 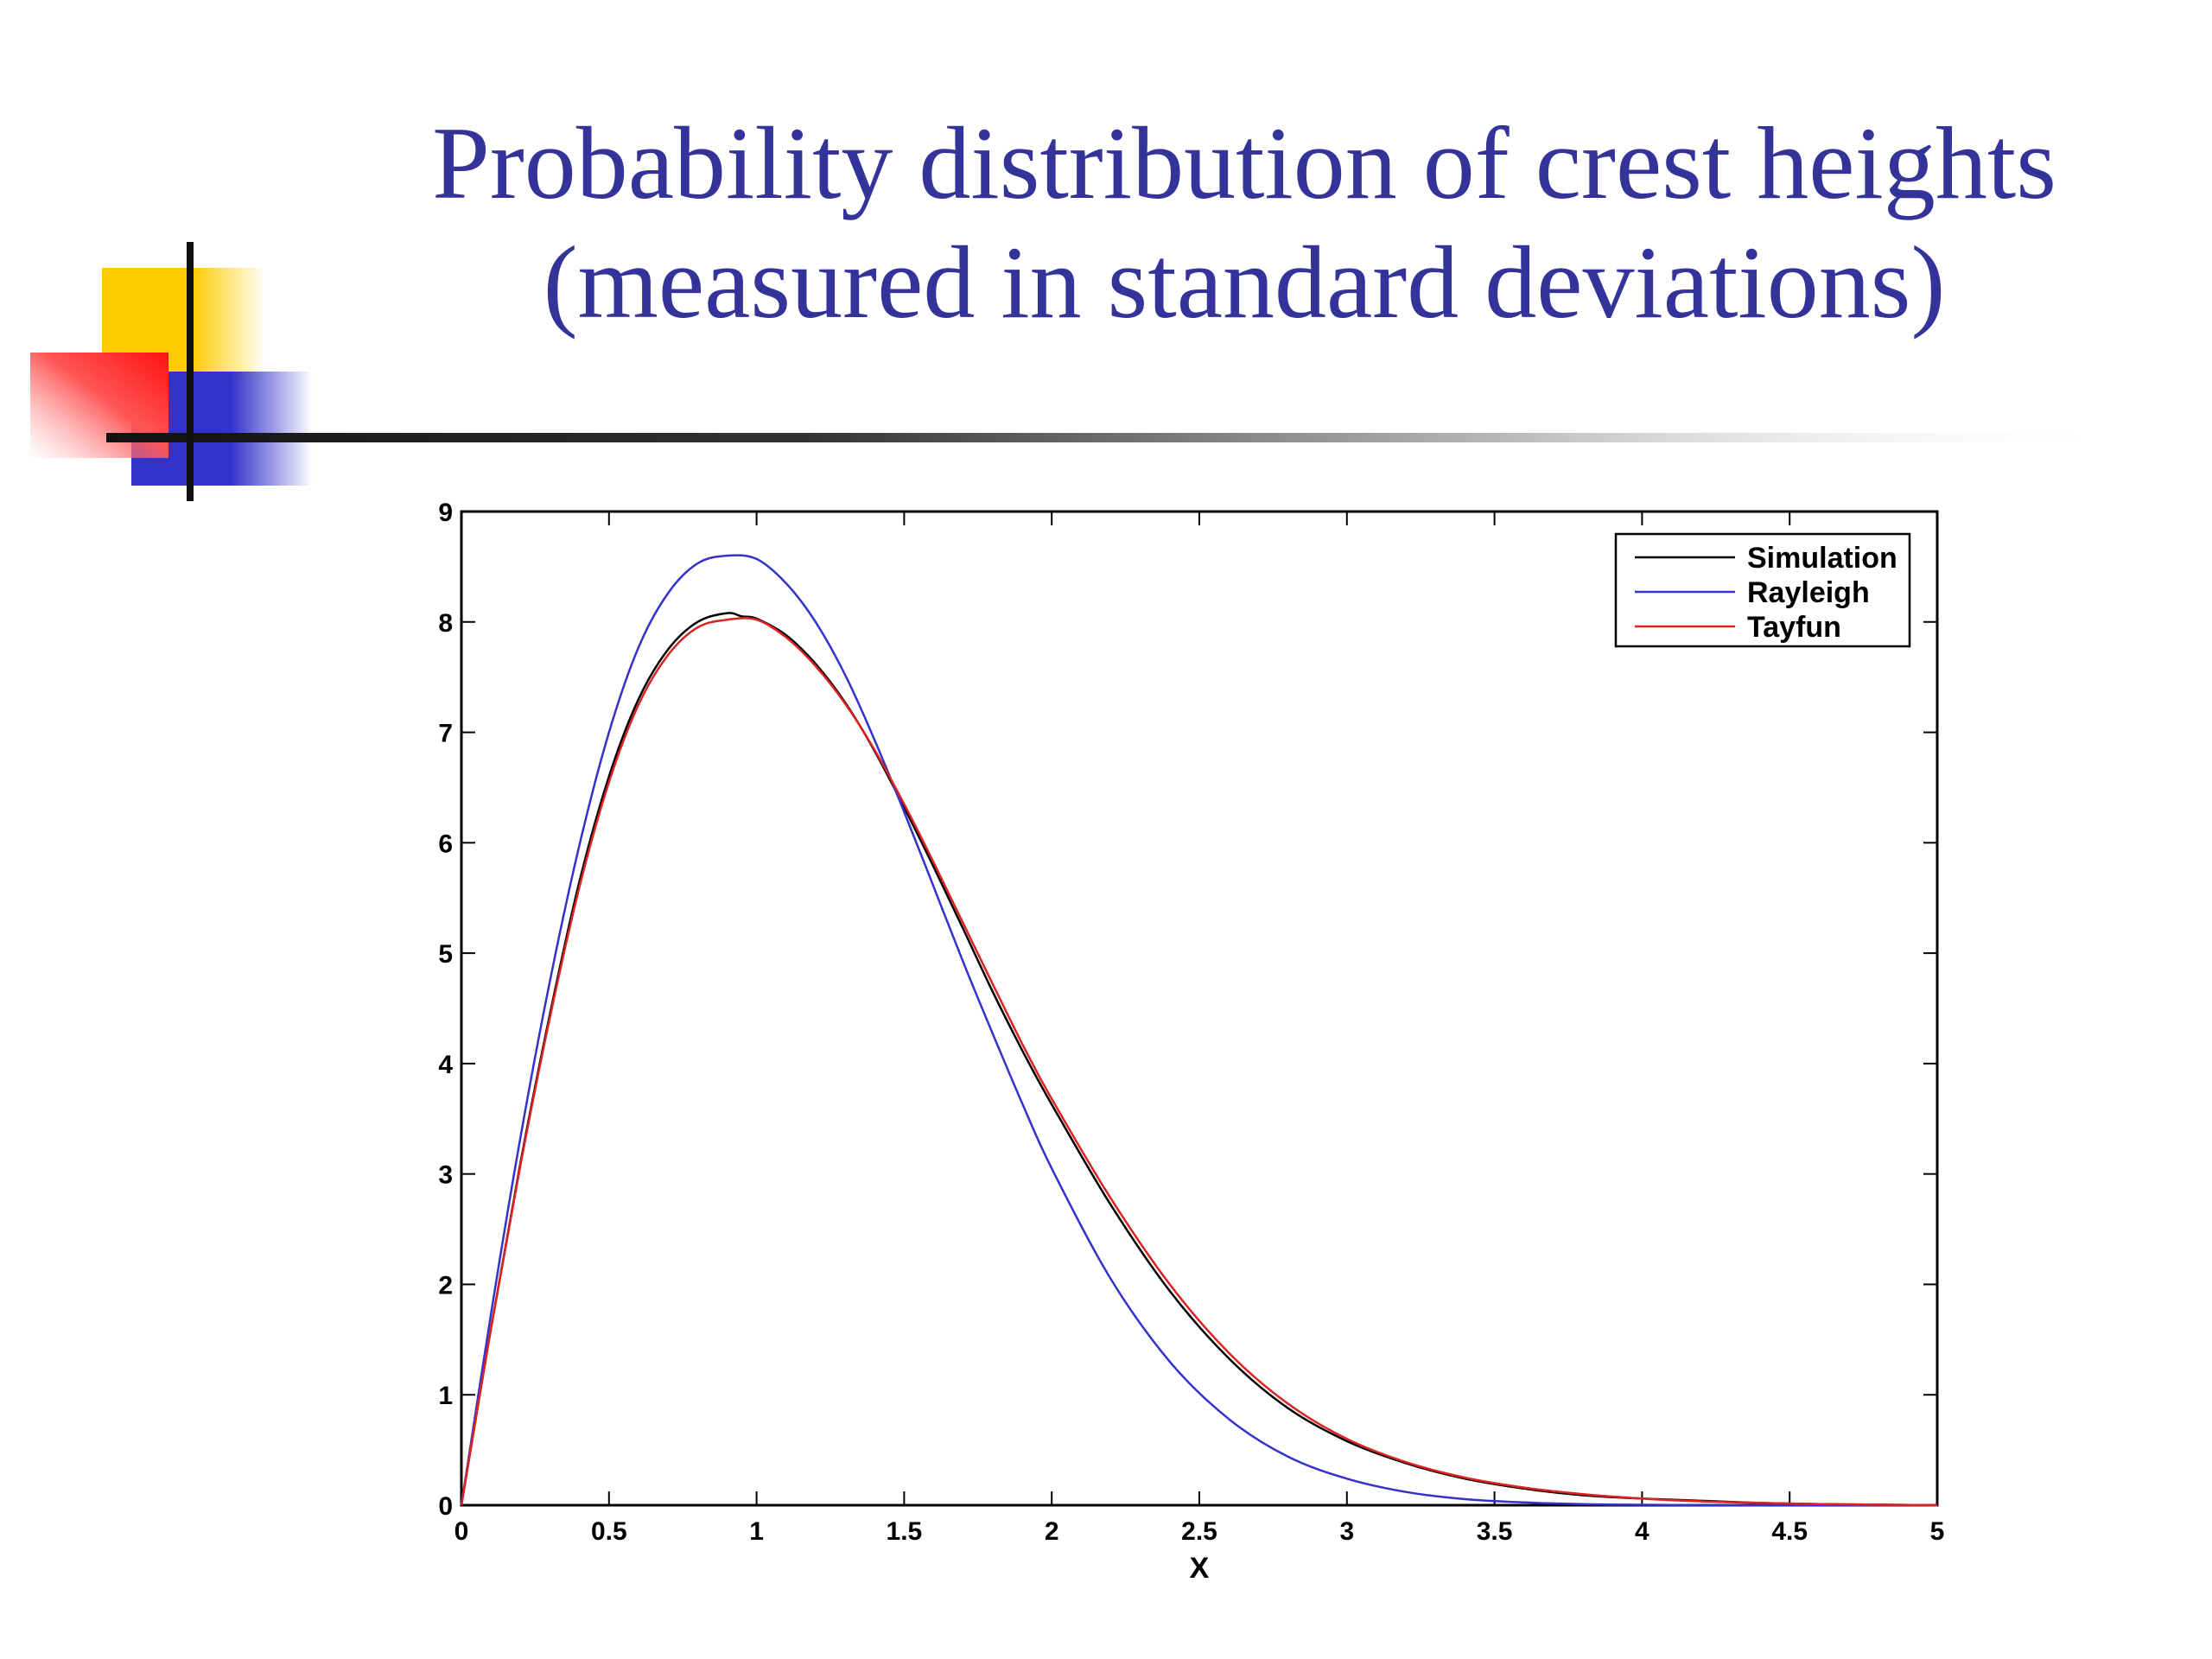 What do you see at coordinates (1075, 371) in the screenshot?
I see `slide-decoration` at bounding box center [1075, 371].